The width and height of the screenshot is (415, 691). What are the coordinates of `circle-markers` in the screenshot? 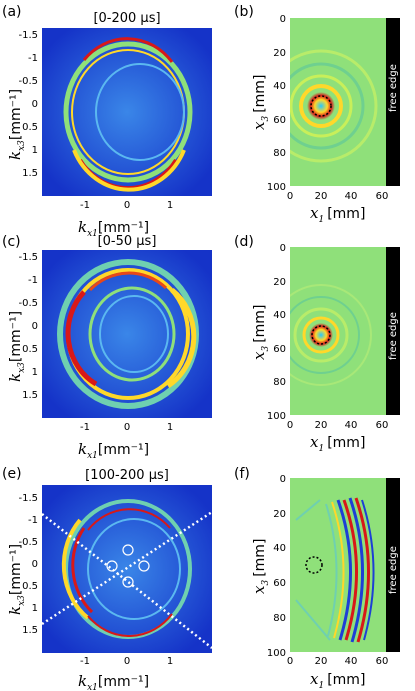 It's located at (128, 566).